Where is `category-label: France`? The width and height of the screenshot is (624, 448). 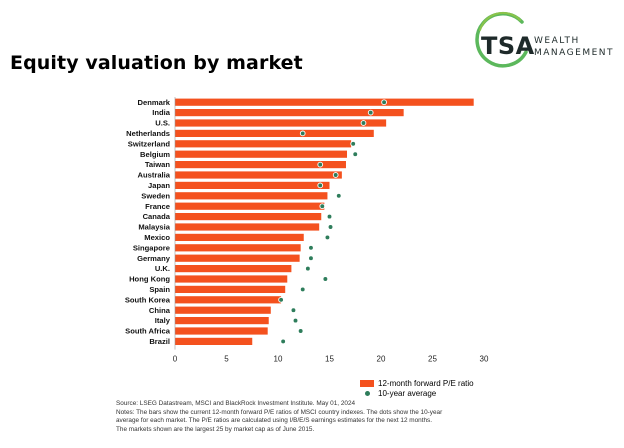 category-label: France is located at coordinates (157, 206).